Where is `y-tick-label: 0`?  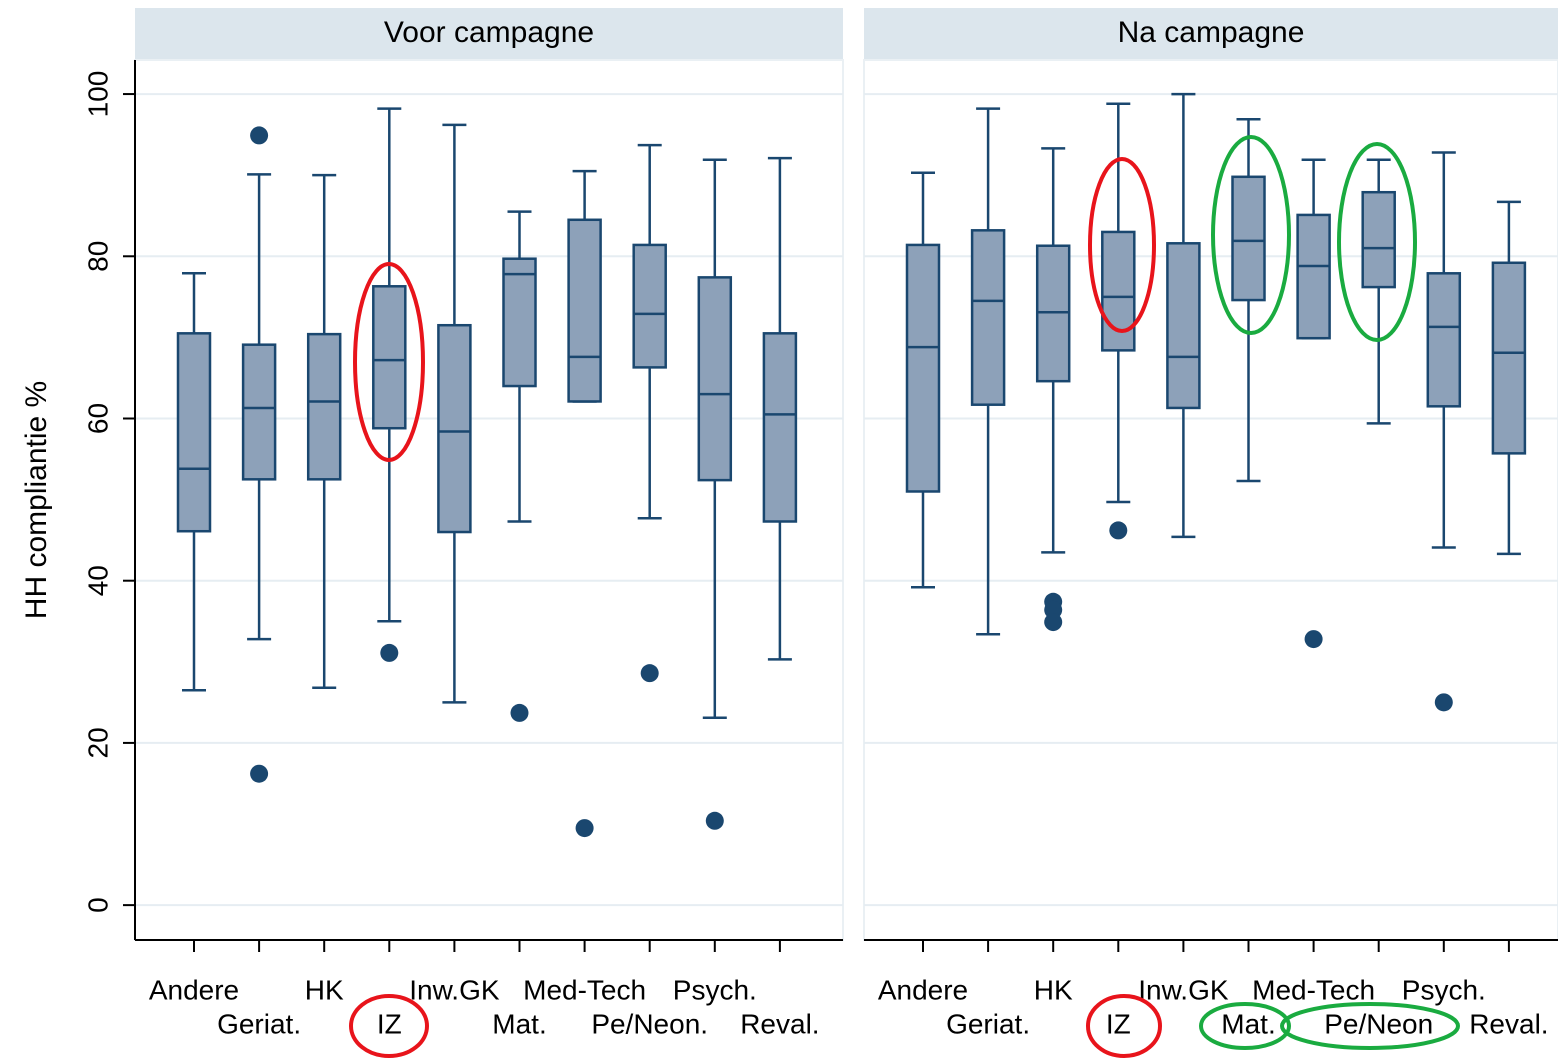 y-tick-label: 0 is located at coordinates (97, 905).